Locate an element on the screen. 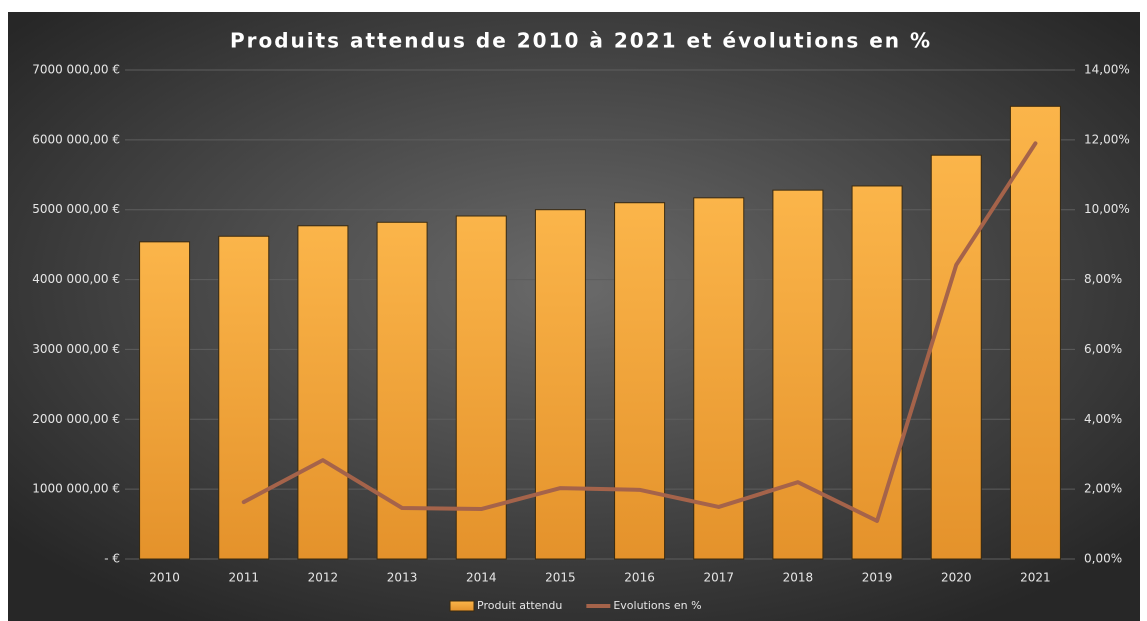 The width and height of the screenshot is (1147, 621). y2-tick-label: 14,00% is located at coordinates (1107, 70).